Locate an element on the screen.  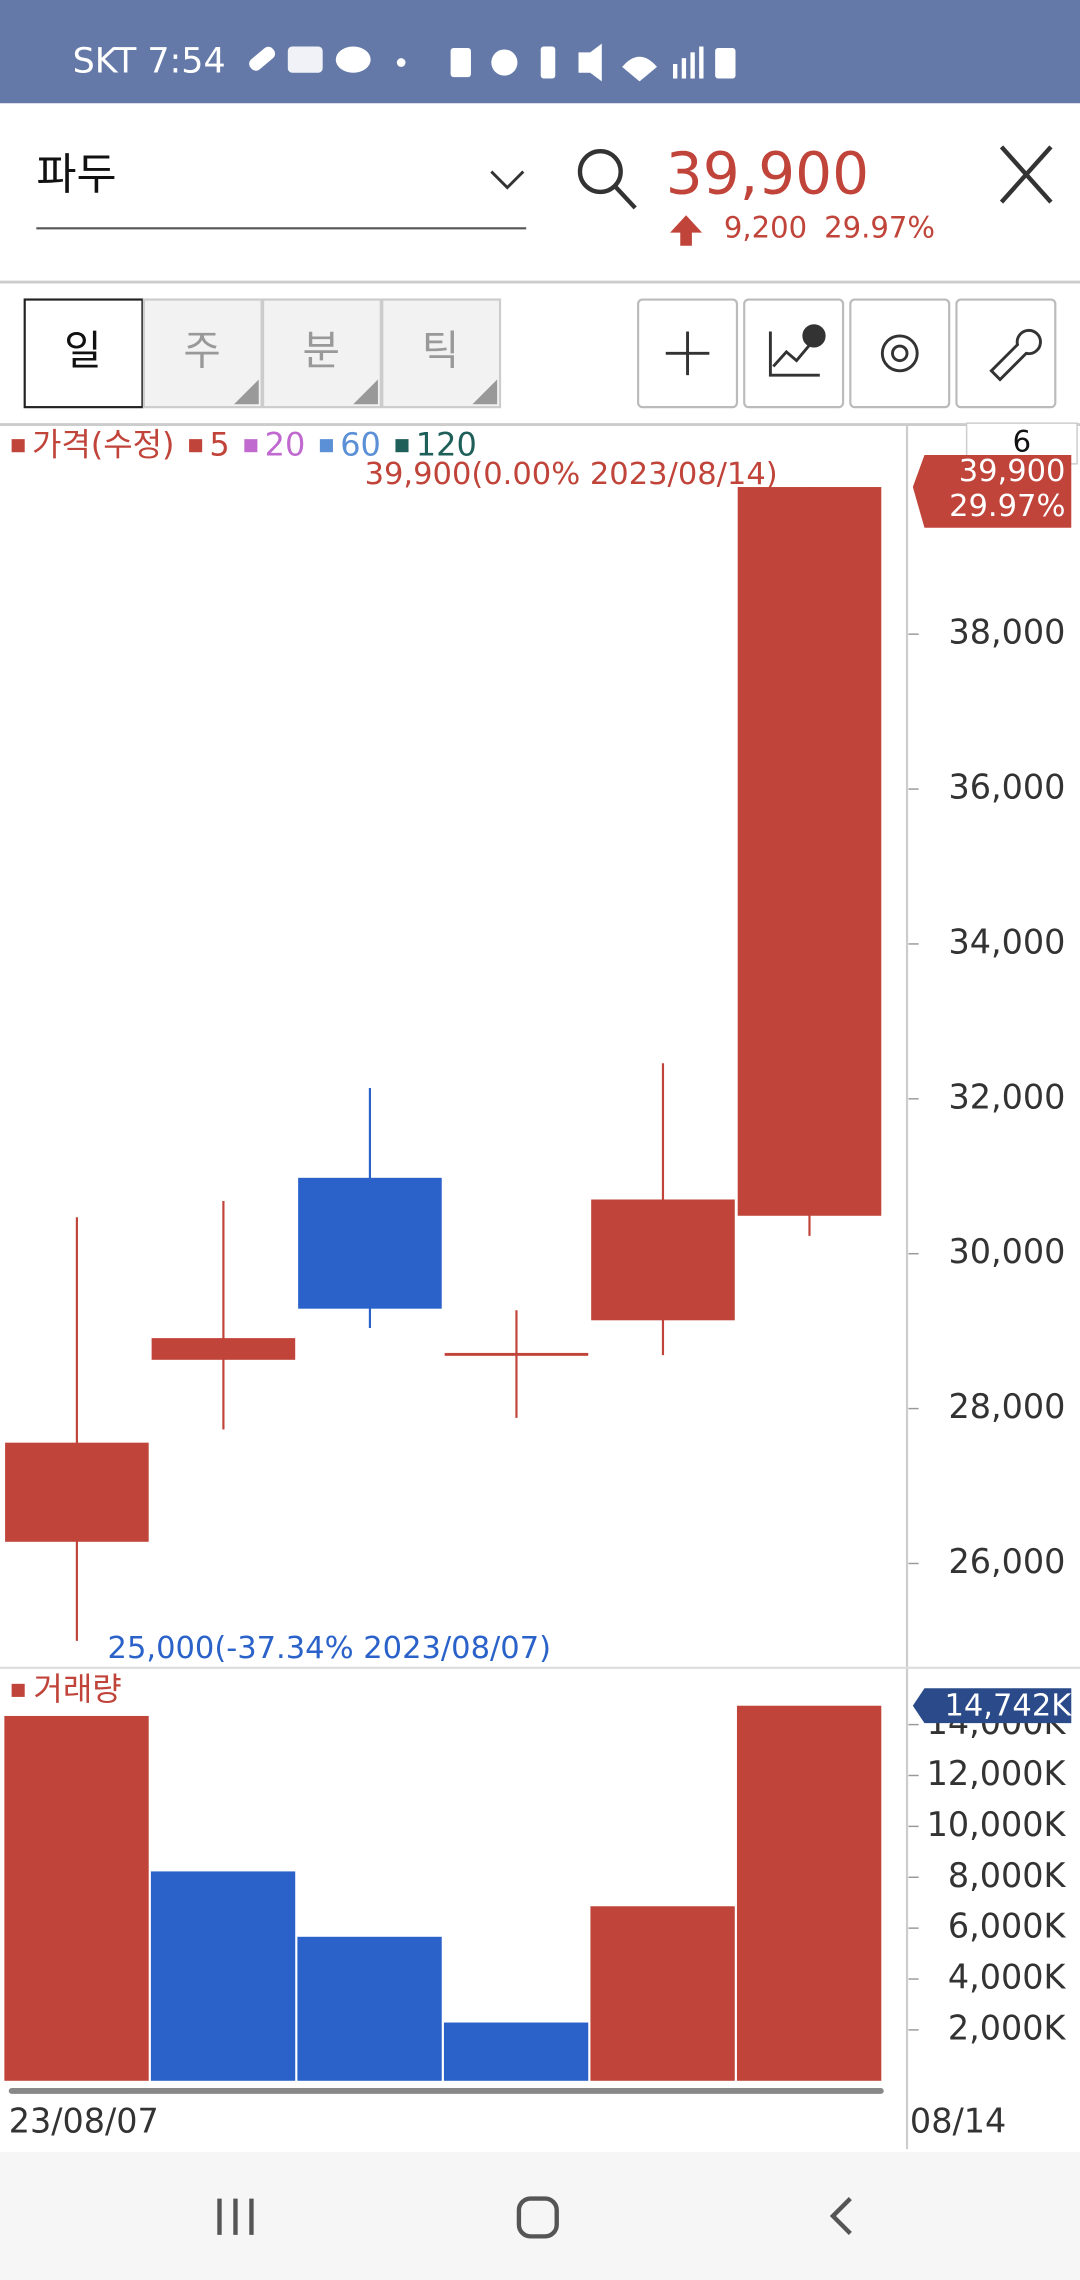
y-tick-label: 36,000 is located at coordinates (1007, 787).